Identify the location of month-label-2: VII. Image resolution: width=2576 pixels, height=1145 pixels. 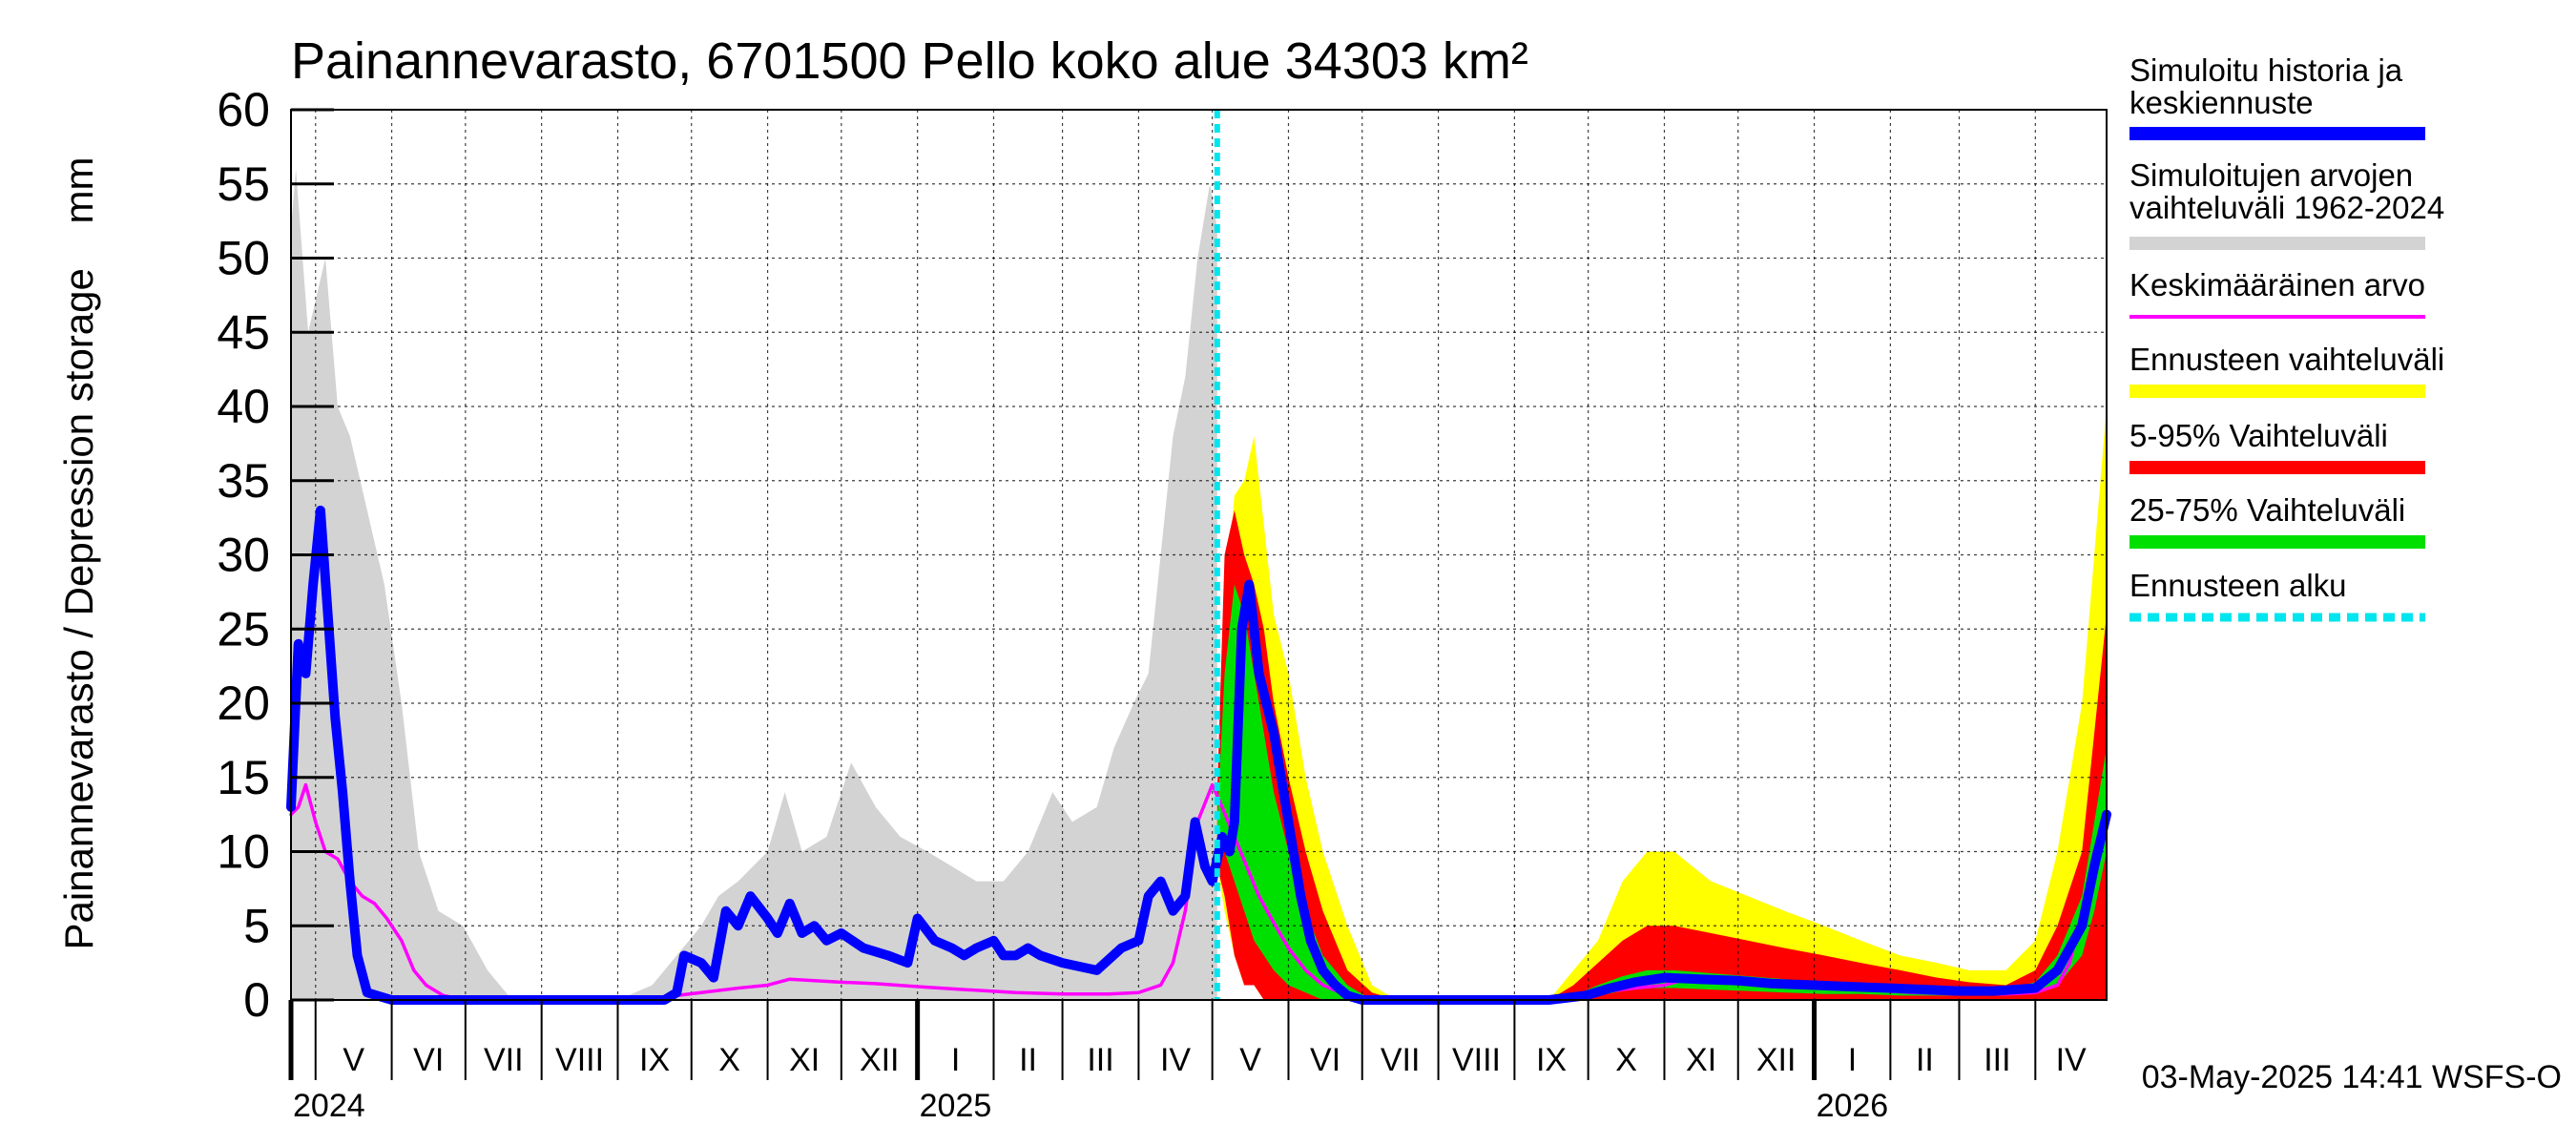
(504, 1060).